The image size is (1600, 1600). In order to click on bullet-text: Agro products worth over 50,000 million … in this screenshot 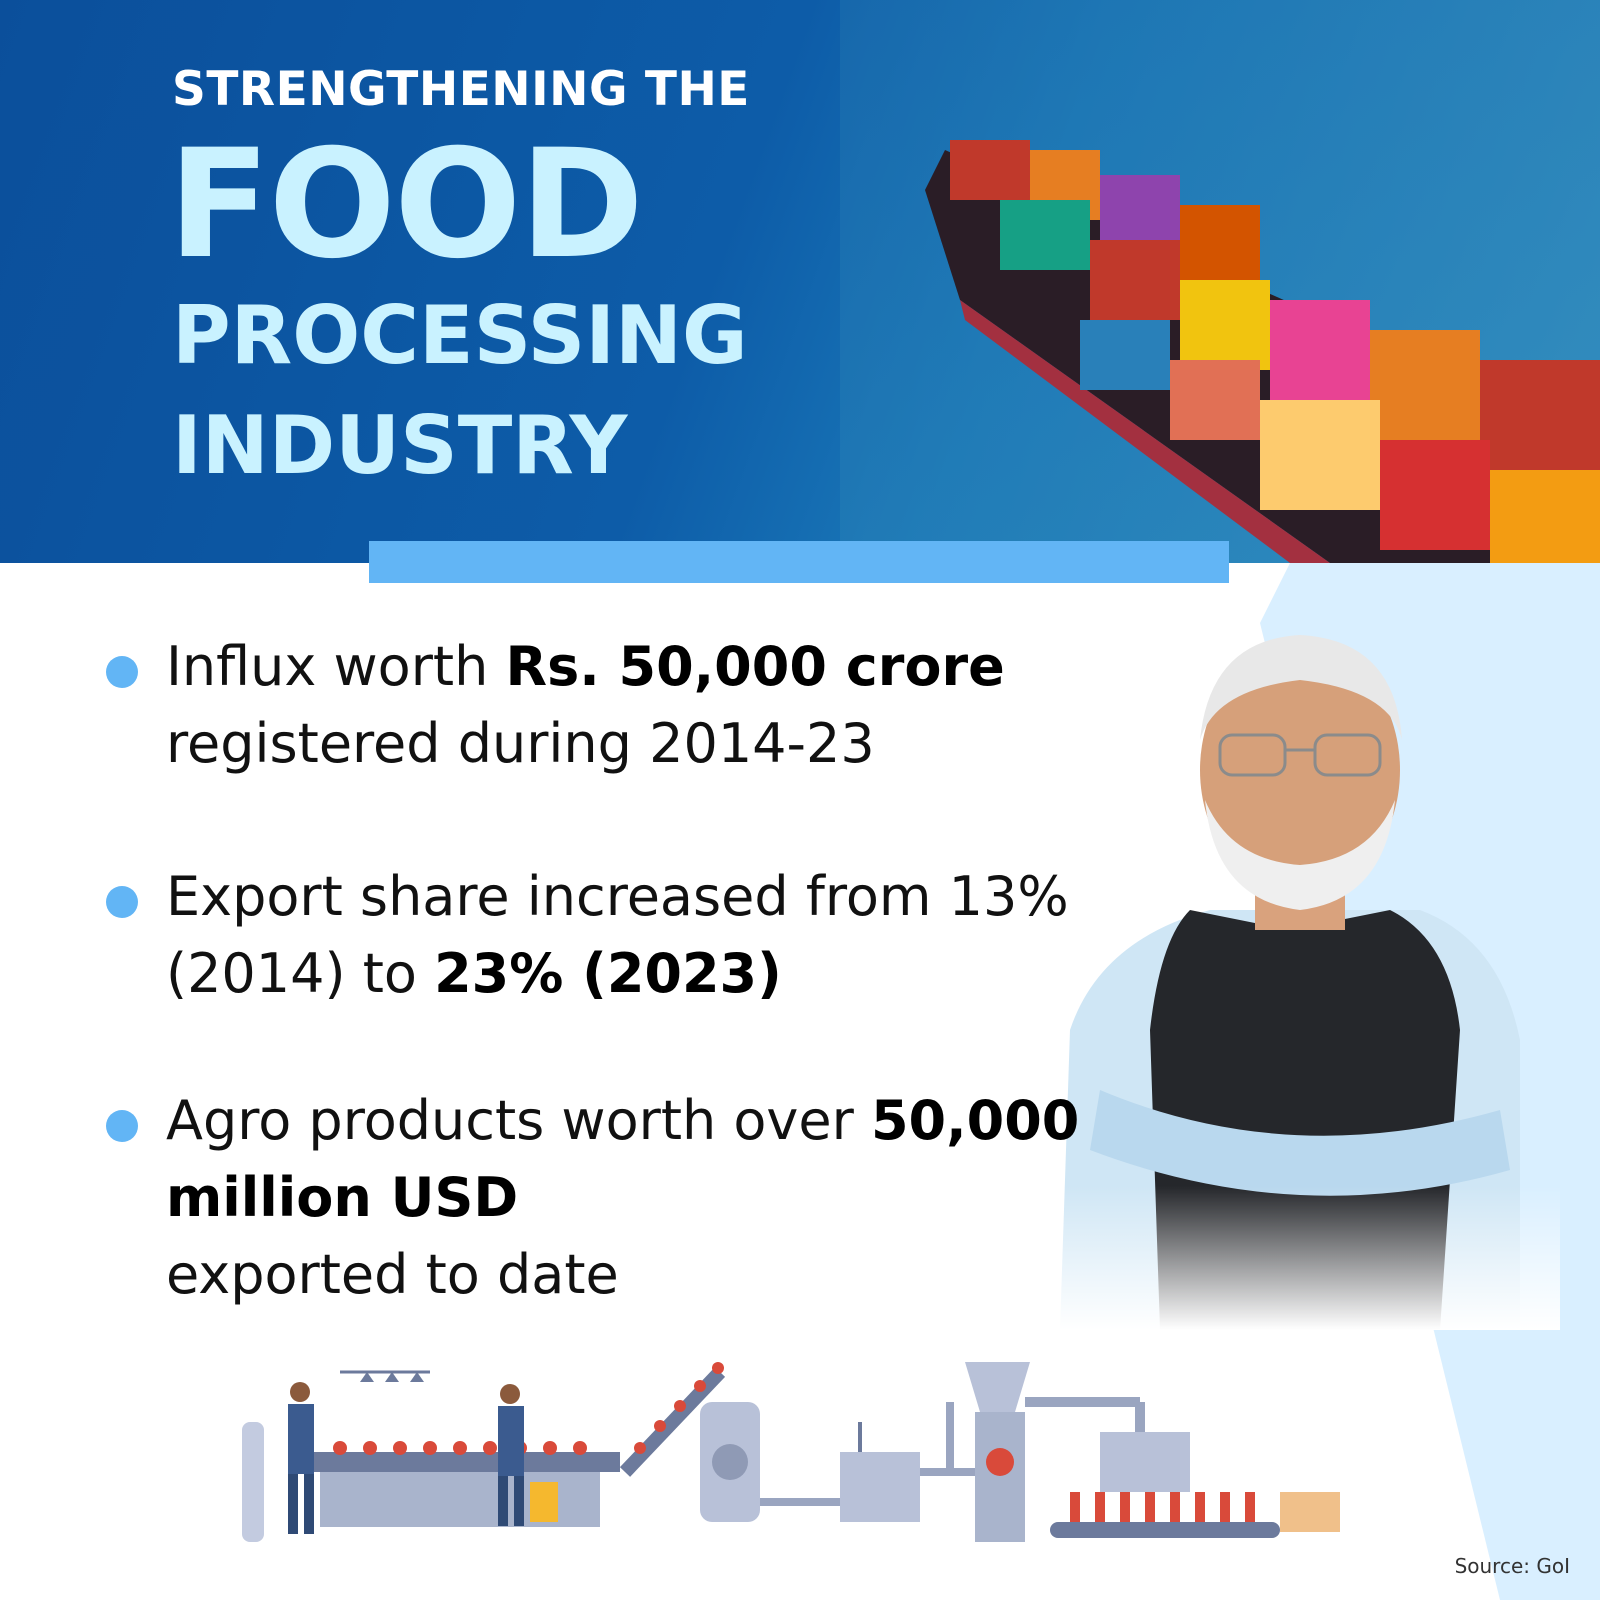, I will do `click(623, 1197)`.